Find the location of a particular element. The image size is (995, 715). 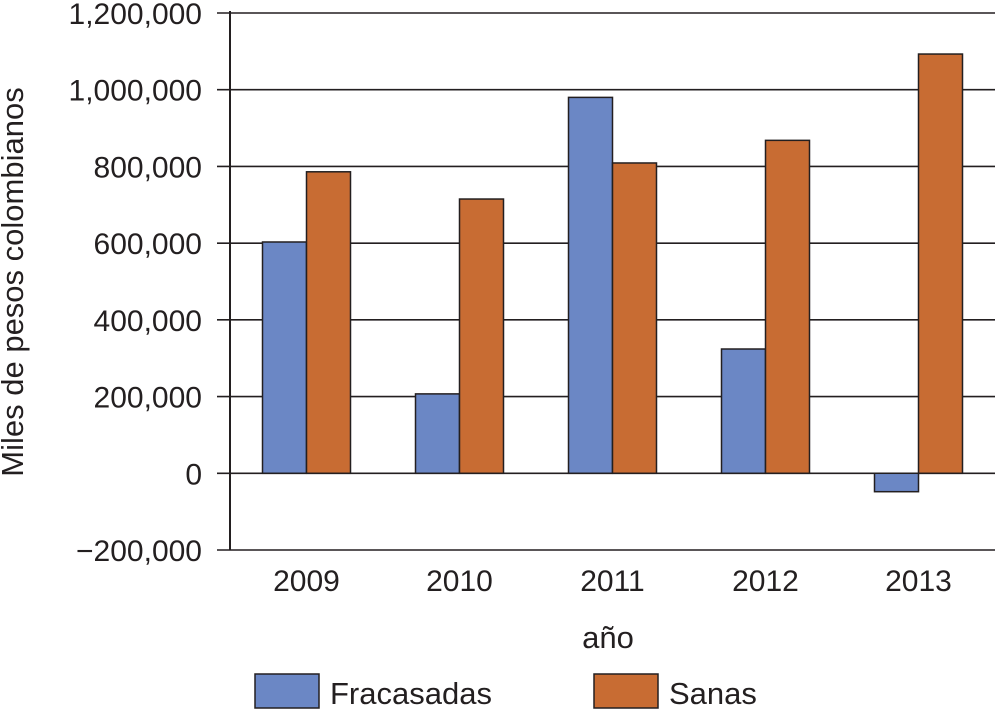

y-tick-label: 1,200,000 is located at coordinates (135, 15).